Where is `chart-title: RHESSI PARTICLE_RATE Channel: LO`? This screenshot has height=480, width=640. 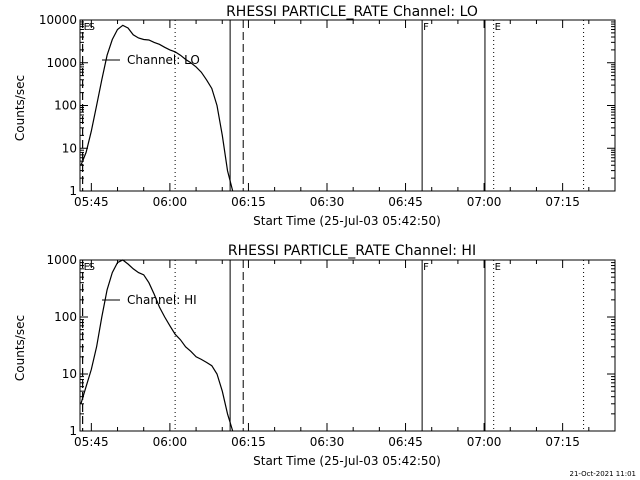 chart-title: RHESSI PARTICLE_RATE Channel: LO is located at coordinates (352, 12).